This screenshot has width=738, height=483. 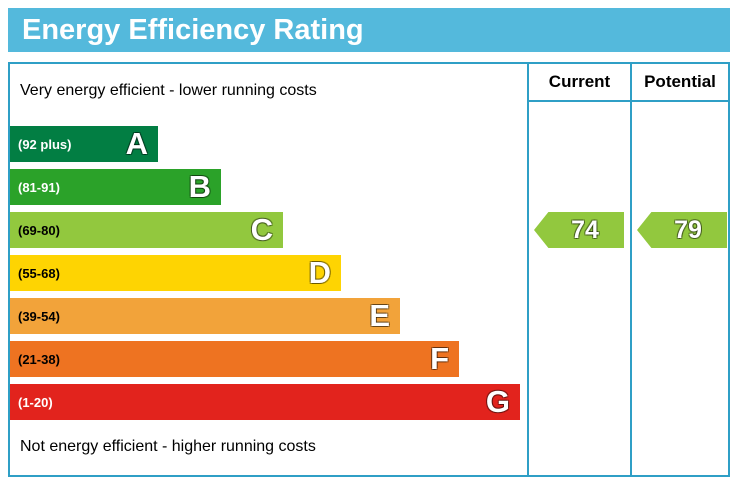 I want to click on band-c: (69-80) C, so click(x=146, y=230).